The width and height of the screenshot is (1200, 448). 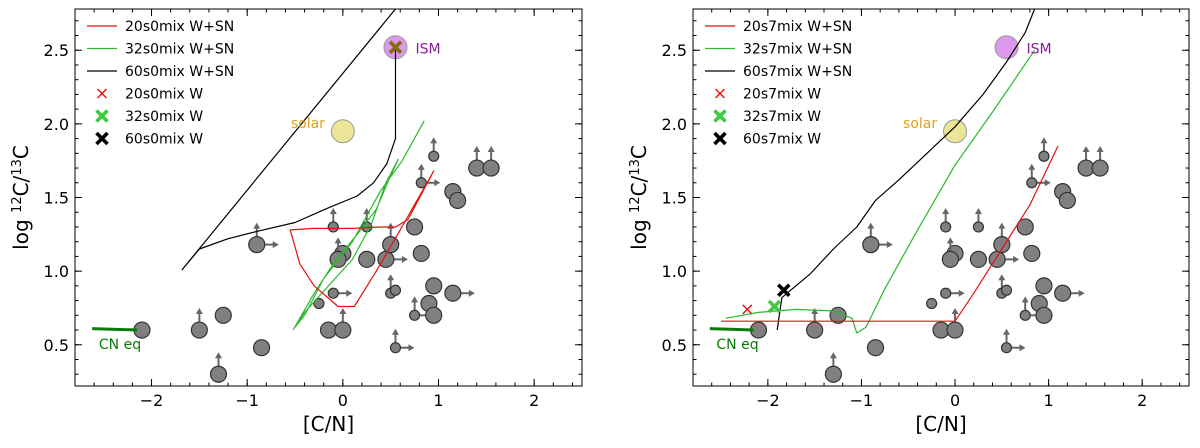 What do you see at coordinates (768, 95) in the screenshot?
I see `legend-20s7mix-w: 20s7mix W` at bounding box center [768, 95].